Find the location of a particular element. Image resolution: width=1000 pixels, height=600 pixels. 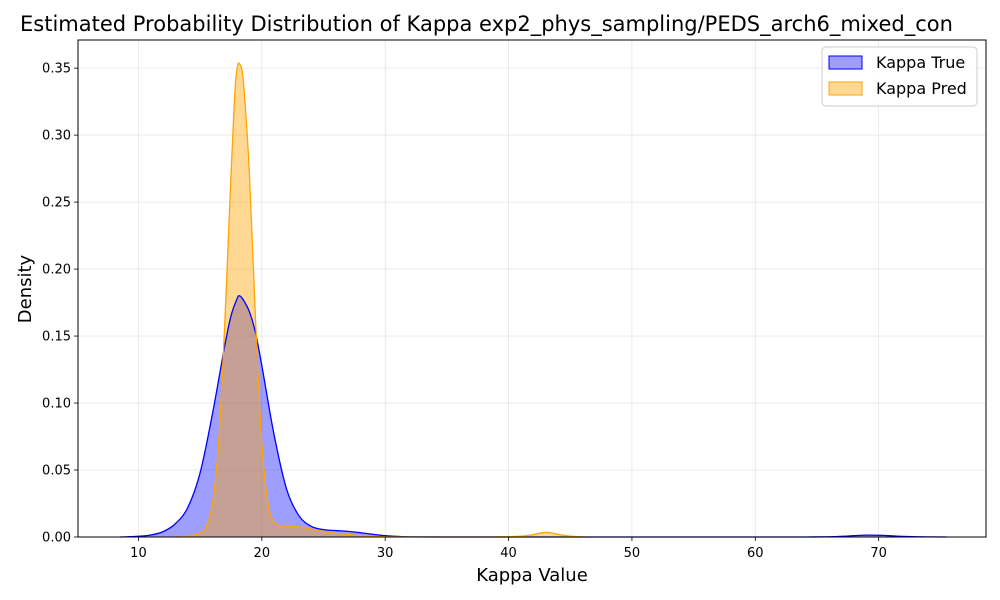

y-tick-label: 0.25 is located at coordinates (56, 203).